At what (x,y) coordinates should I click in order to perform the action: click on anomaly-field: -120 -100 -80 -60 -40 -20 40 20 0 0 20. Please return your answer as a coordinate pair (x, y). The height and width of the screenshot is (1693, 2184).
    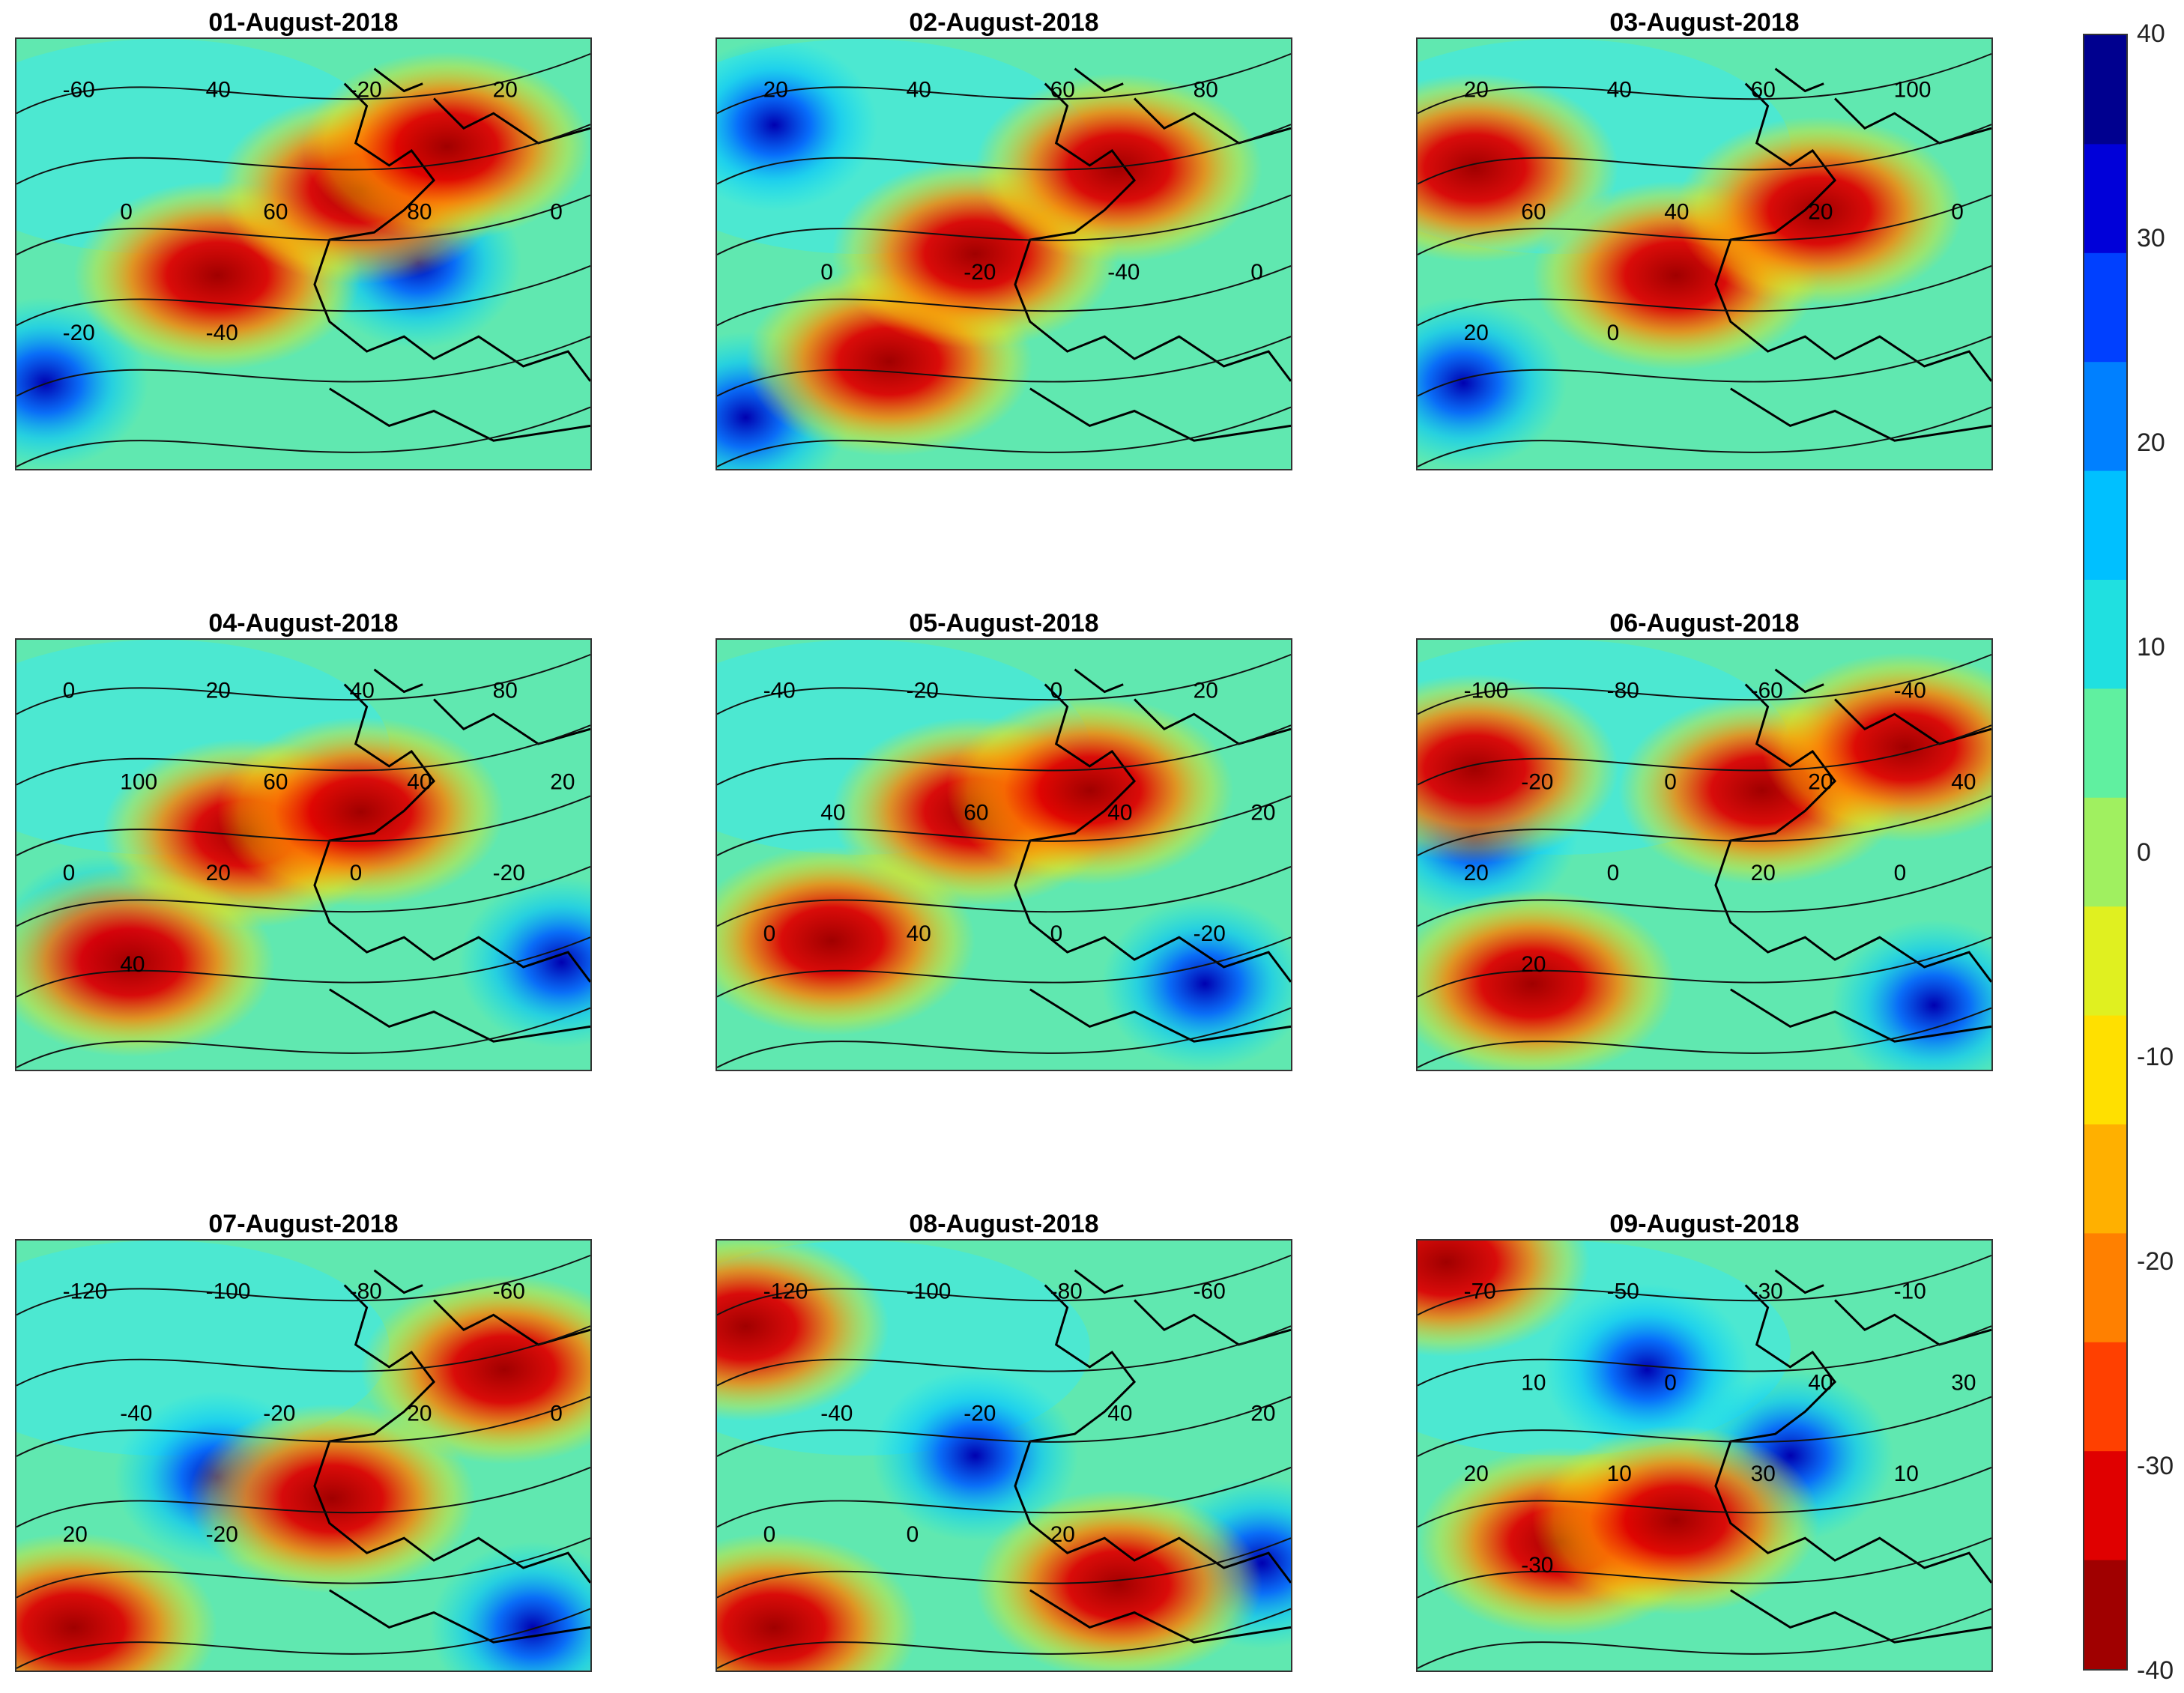
    Looking at the image, I should click on (1004, 1456).